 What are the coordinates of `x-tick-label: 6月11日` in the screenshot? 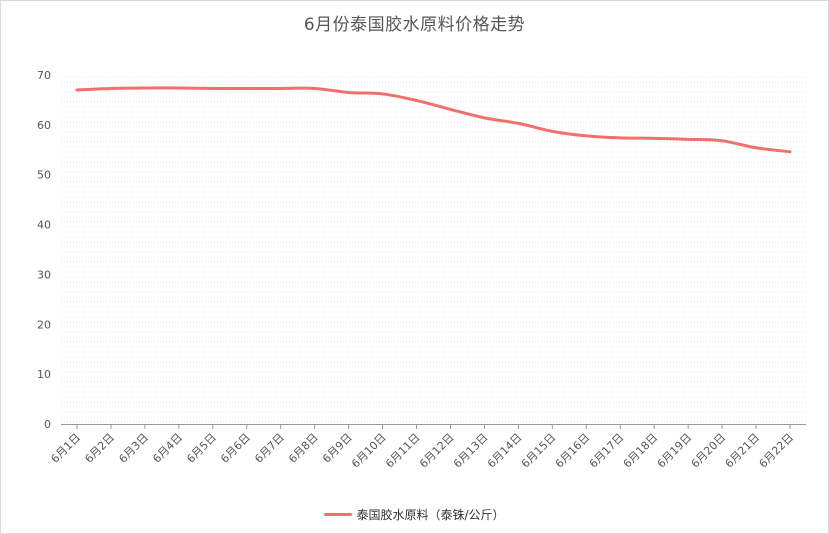 It's located at (403, 451).